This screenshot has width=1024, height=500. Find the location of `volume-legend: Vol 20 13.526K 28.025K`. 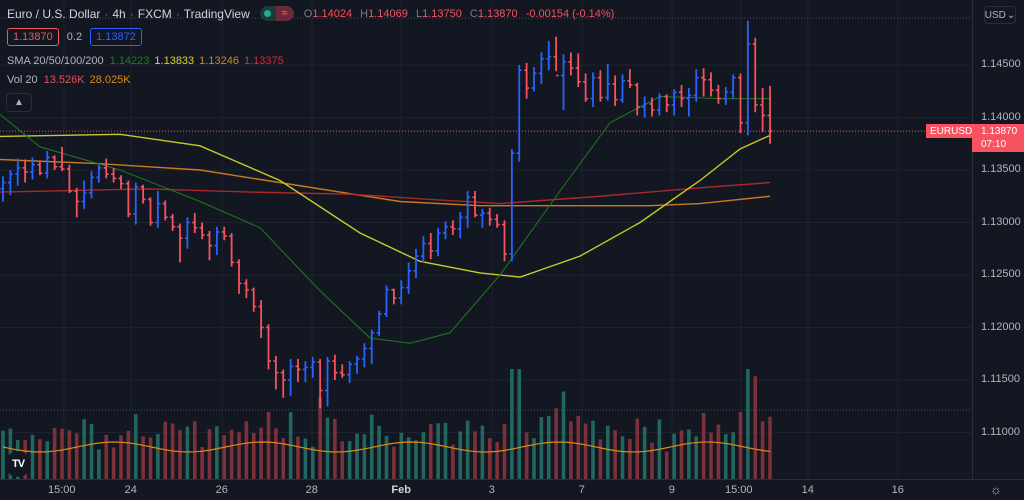

volume-legend: Vol 20 13.526K 28.025K is located at coordinates (69, 80).